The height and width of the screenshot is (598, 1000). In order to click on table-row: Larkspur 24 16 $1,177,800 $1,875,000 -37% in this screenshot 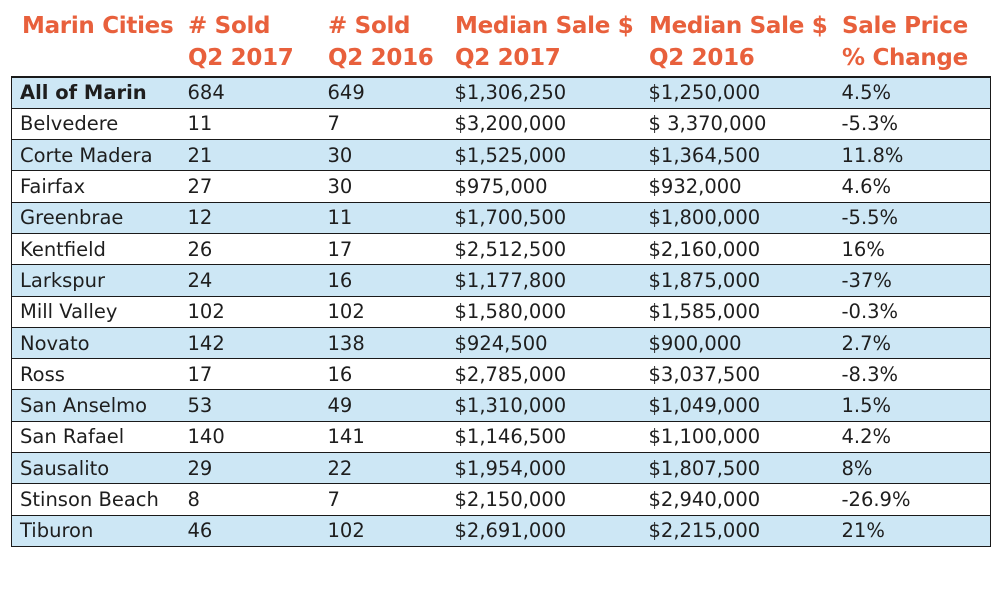, I will do `click(501, 280)`.